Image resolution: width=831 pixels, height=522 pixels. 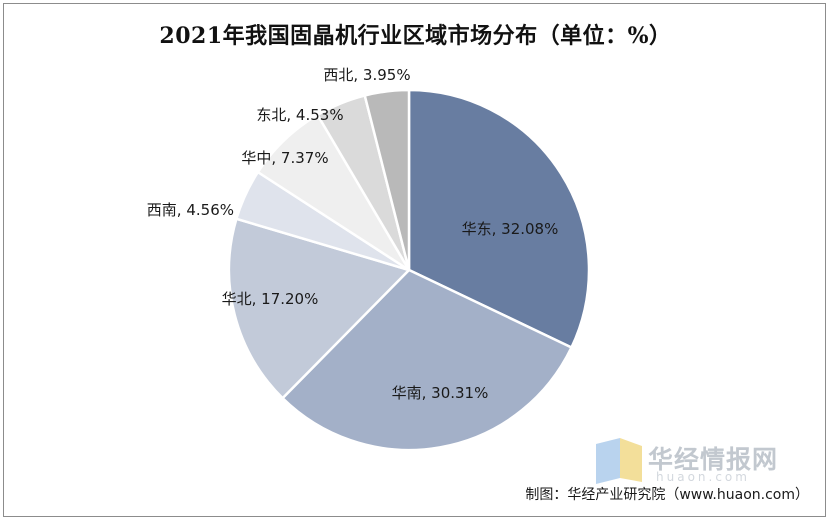 What do you see at coordinates (190, 210) in the screenshot?
I see `slice-label-西南: 西南, 4.56%` at bounding box center [190, 210].